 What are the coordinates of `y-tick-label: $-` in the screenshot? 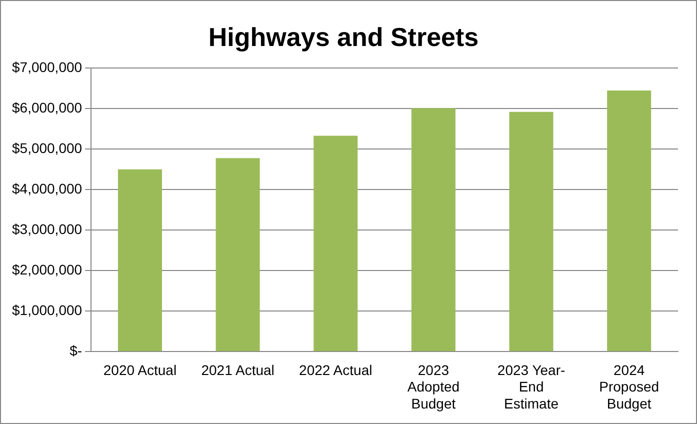 It's located at (76, 350).